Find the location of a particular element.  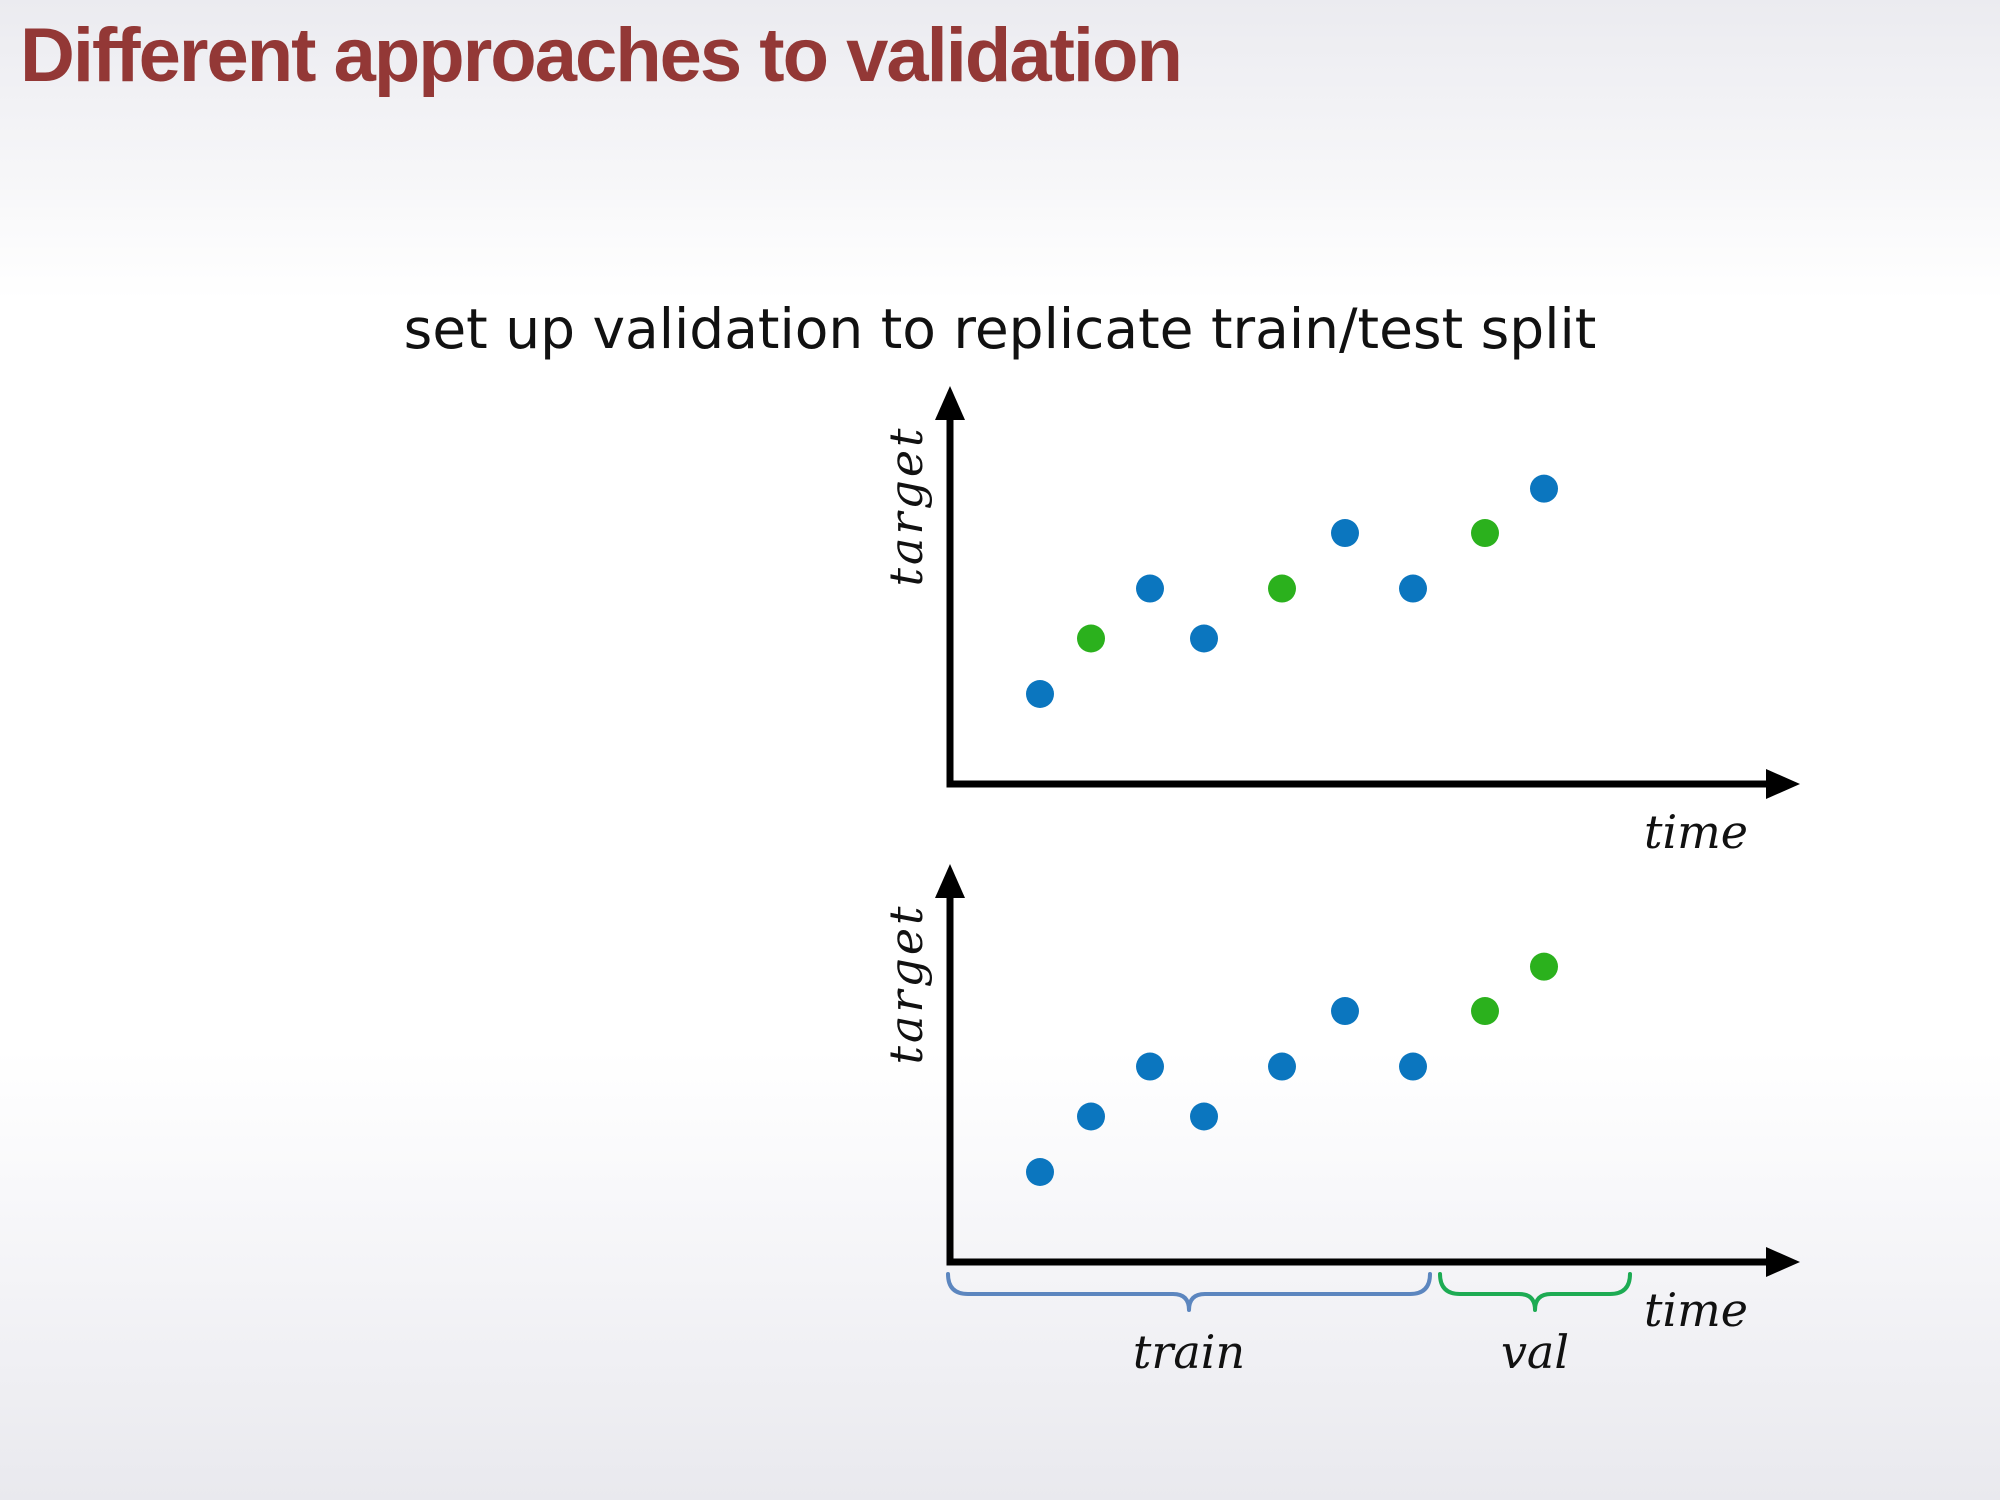

slide-title: Different approaches to validation is located at coordinates (601, 55).